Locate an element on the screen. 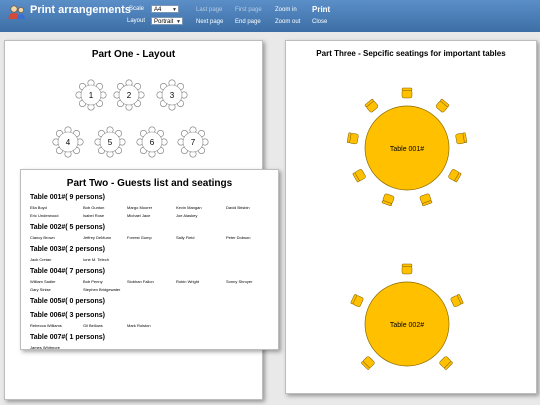  layout-table-6: 6 is located at coordinates (152, 142).